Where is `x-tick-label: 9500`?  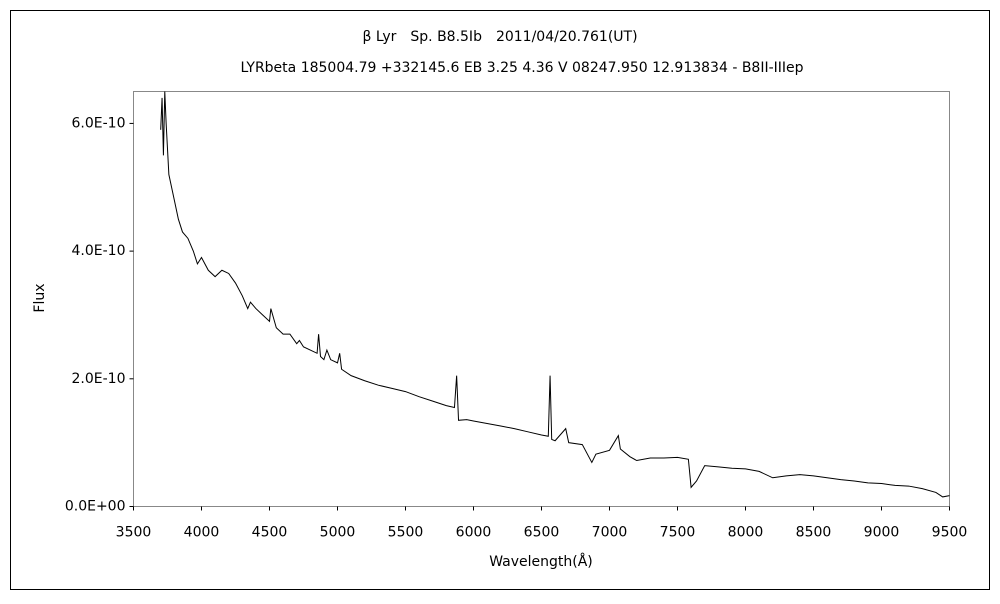
x-tick-label: 9500 is located at coordinates (950, 533).